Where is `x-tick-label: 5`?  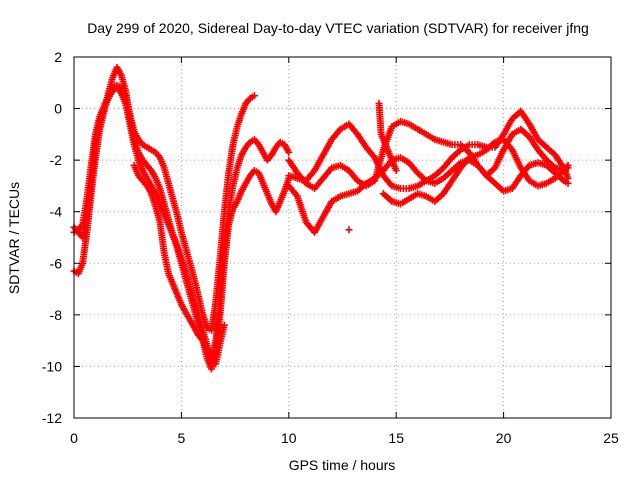 x-tick-label: 5 is located at coordinates (182, 438).